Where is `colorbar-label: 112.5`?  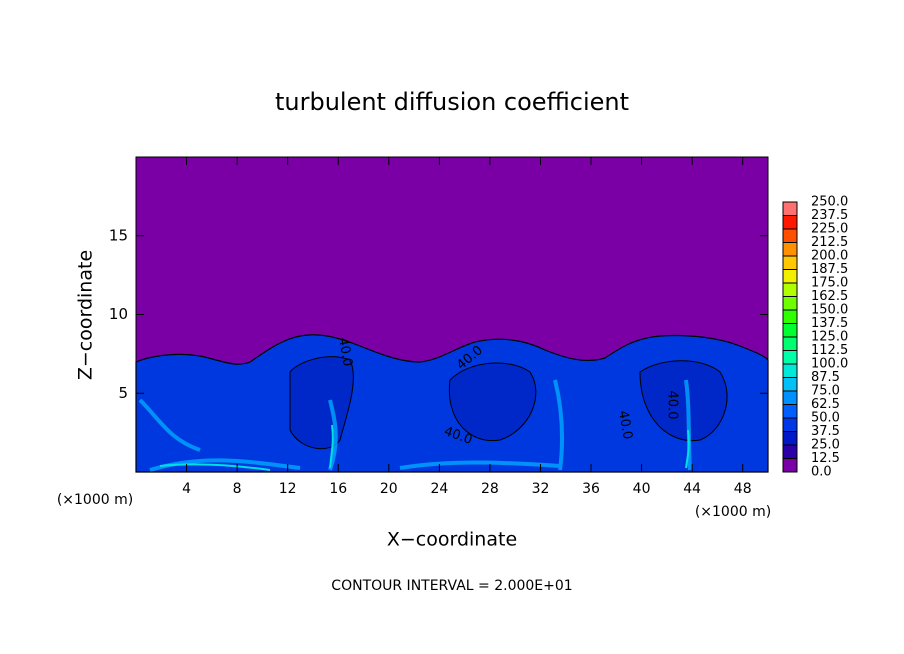 colorbar-label: 112.5 is located at coordinates (829, 350).